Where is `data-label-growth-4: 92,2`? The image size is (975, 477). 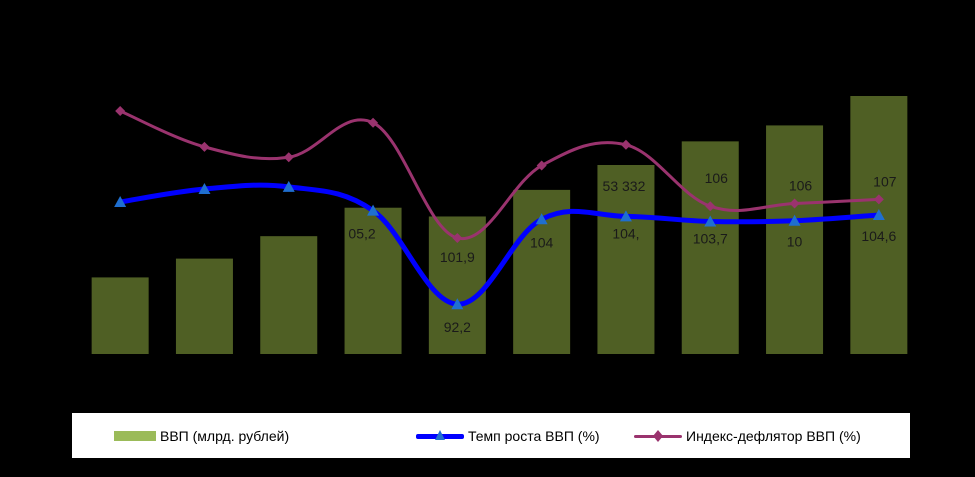
data-label-growth-4: 92,2 is located at coordinates (457, 327).